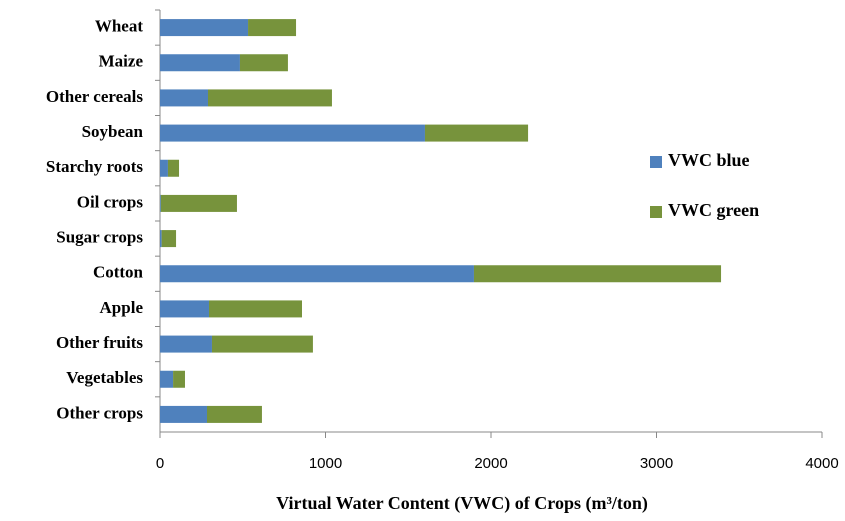  I want to click on x-tick-label: 1000, so click(325, 463).